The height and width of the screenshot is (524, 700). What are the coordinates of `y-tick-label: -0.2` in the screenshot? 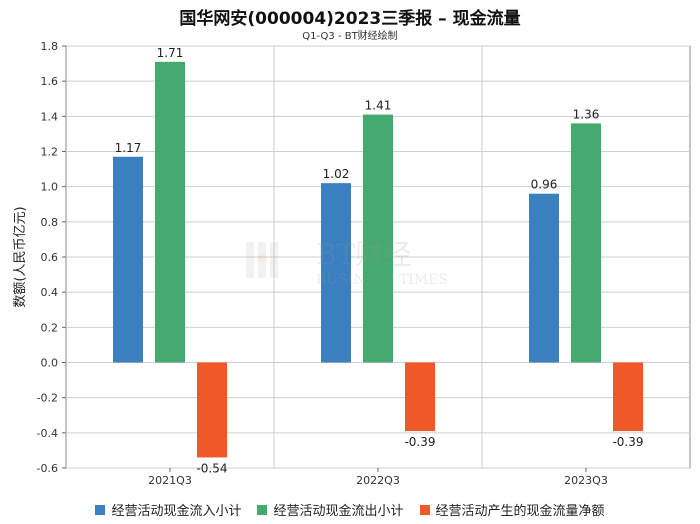 It's located at (47, 398).